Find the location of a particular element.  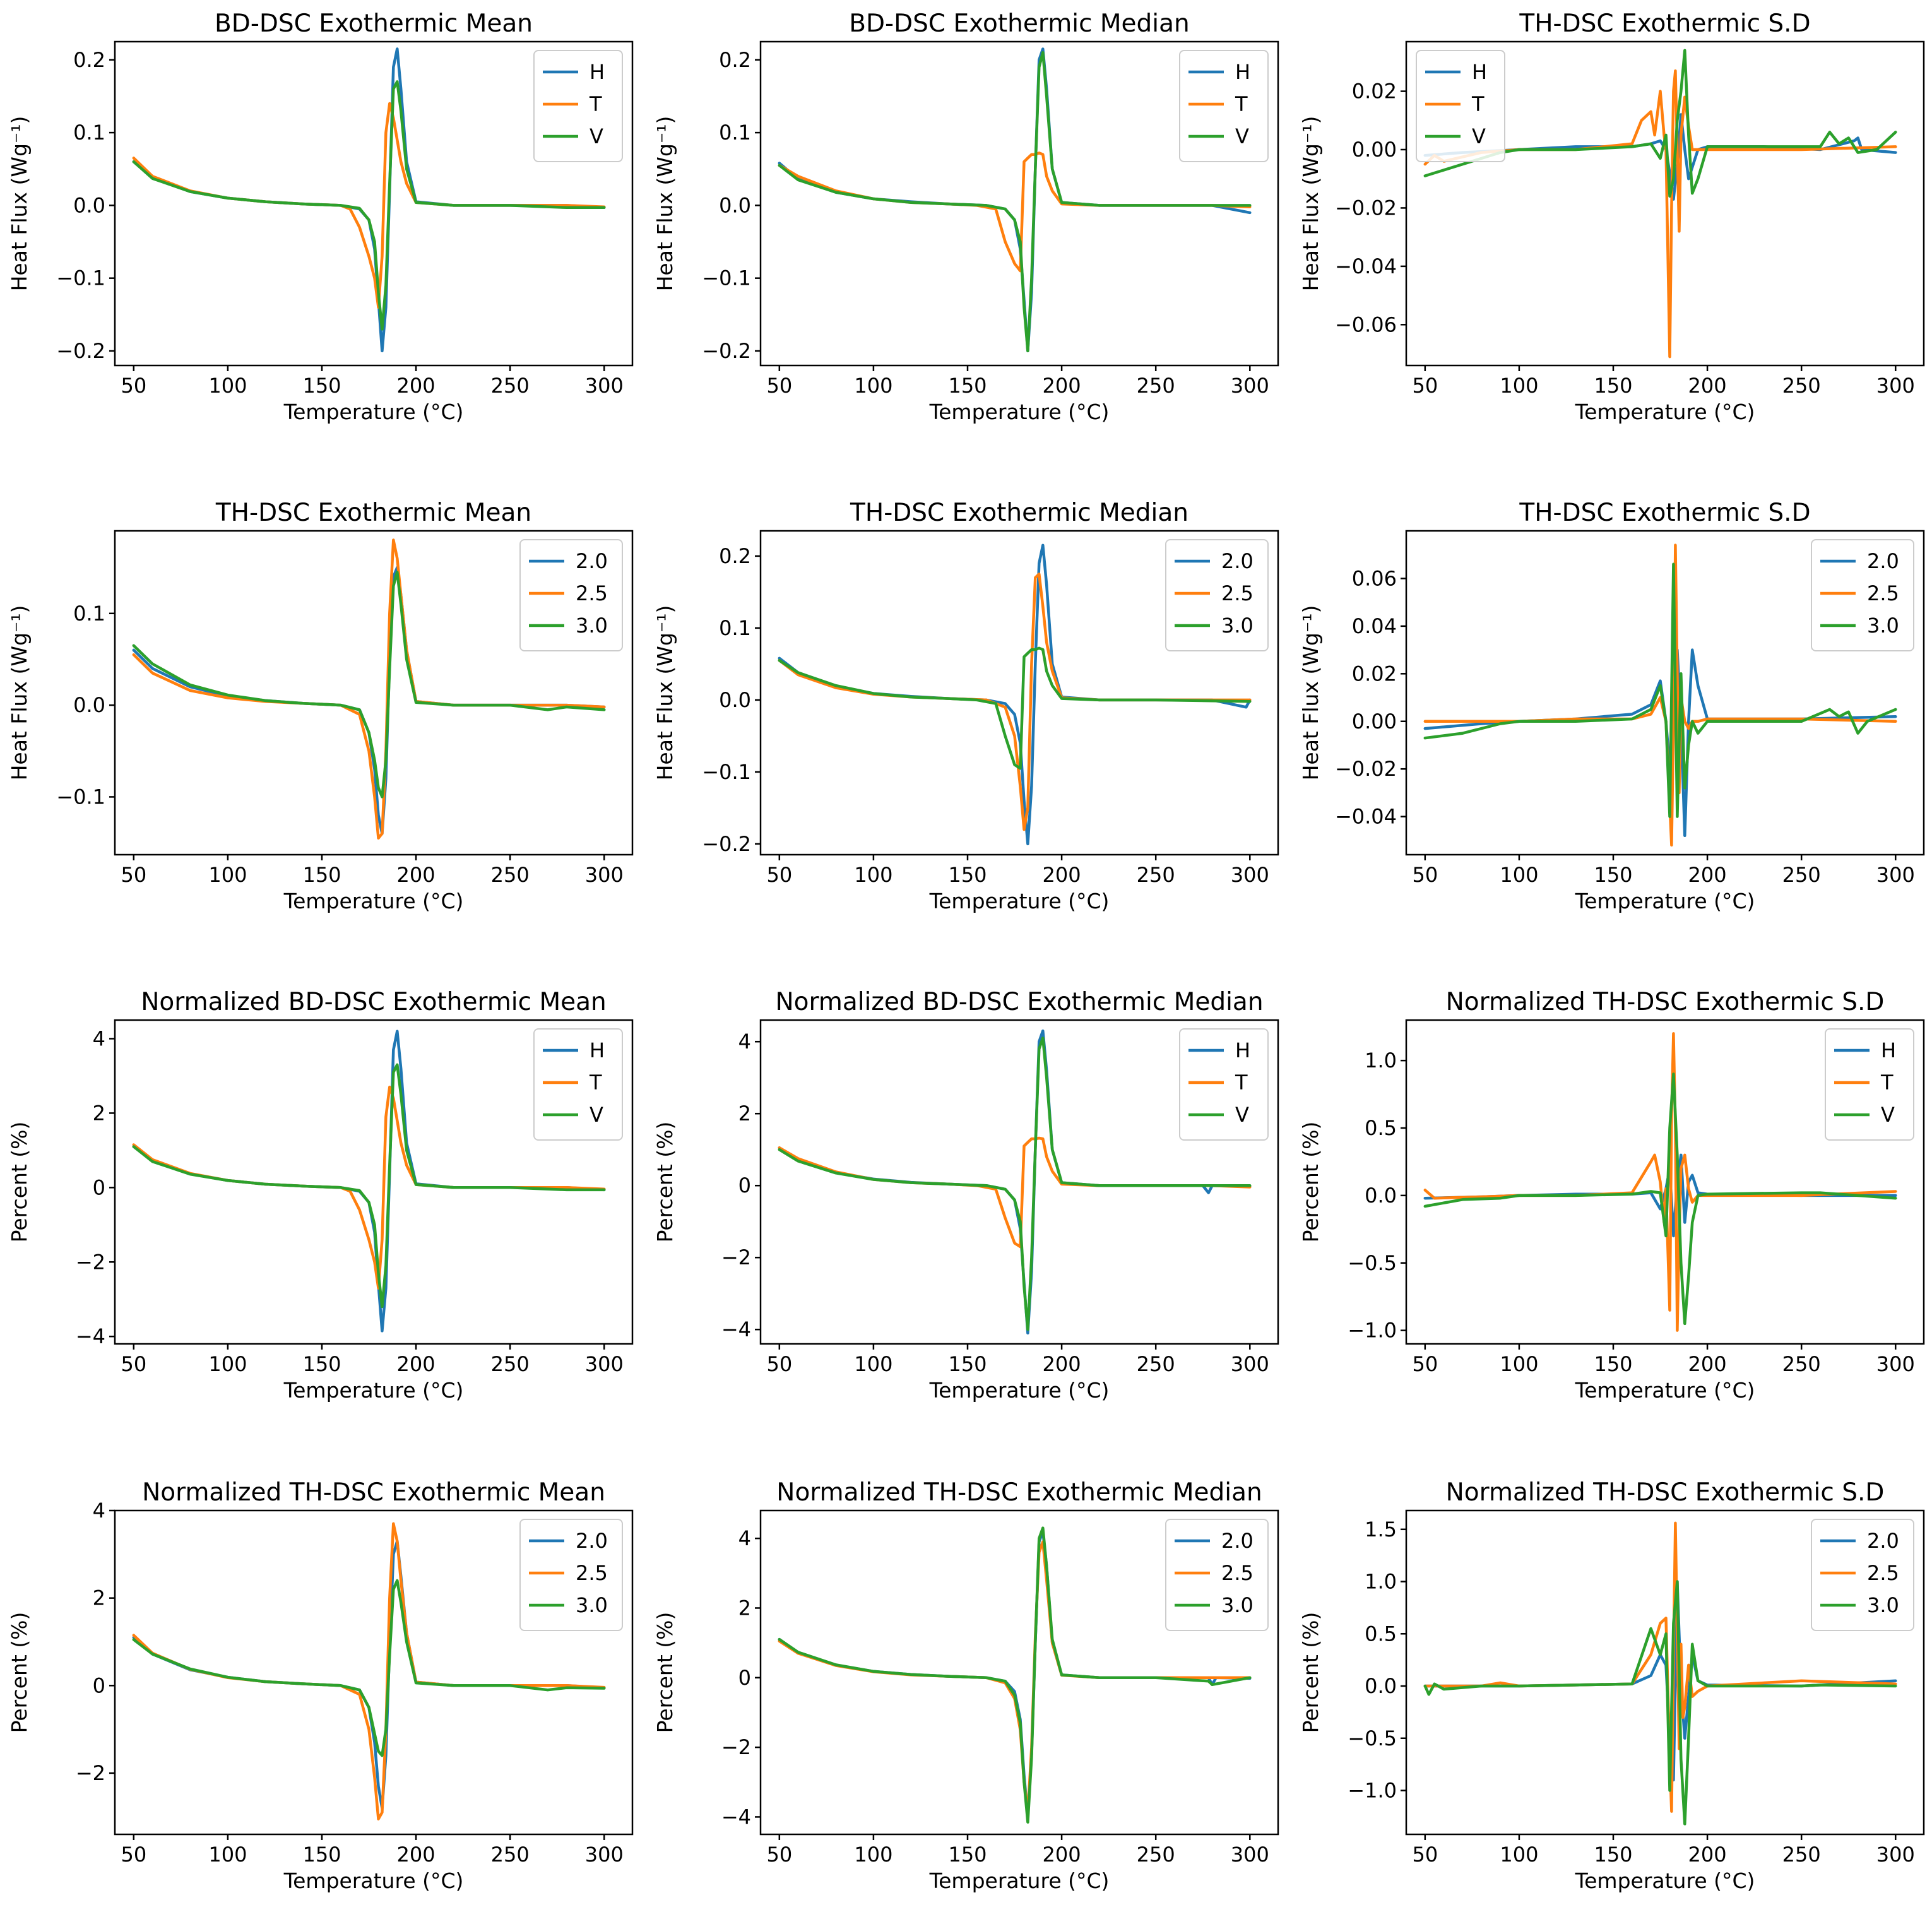

legend-label: 2.5 is located at coordinates (1883, 593).